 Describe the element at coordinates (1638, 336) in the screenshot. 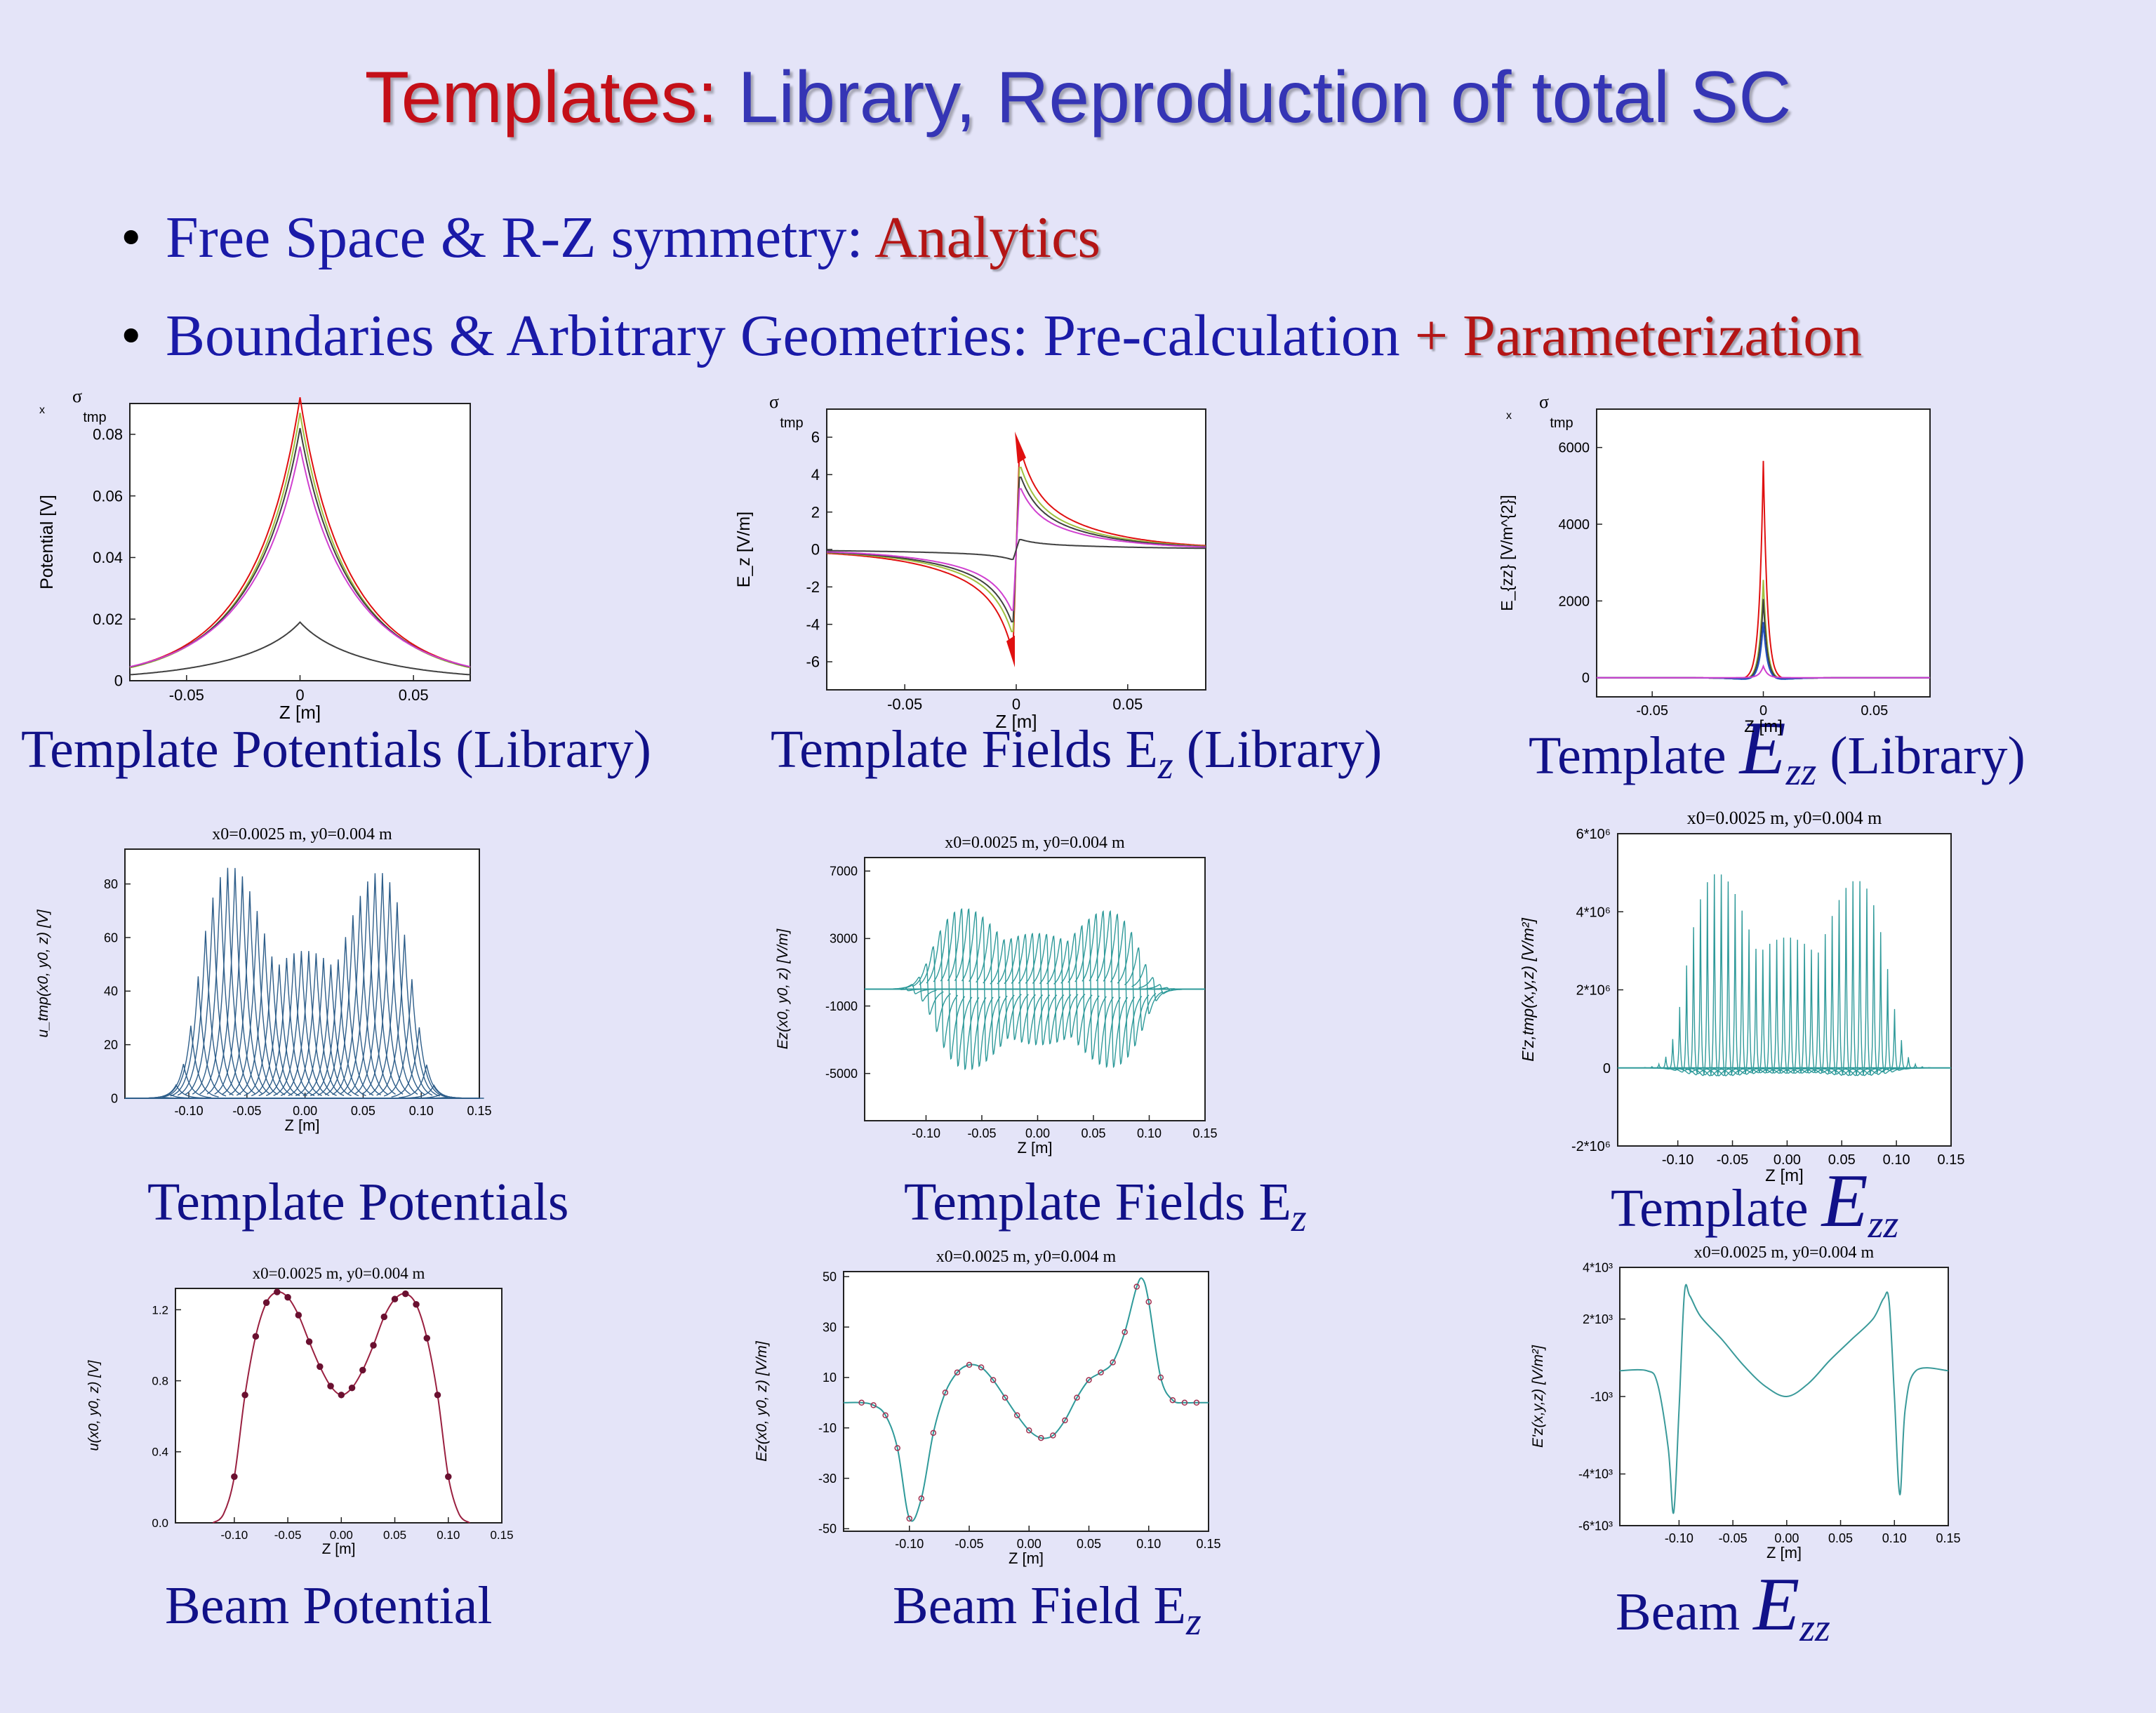

I see `bullet-2-highlight: + Parameterization` at that location.